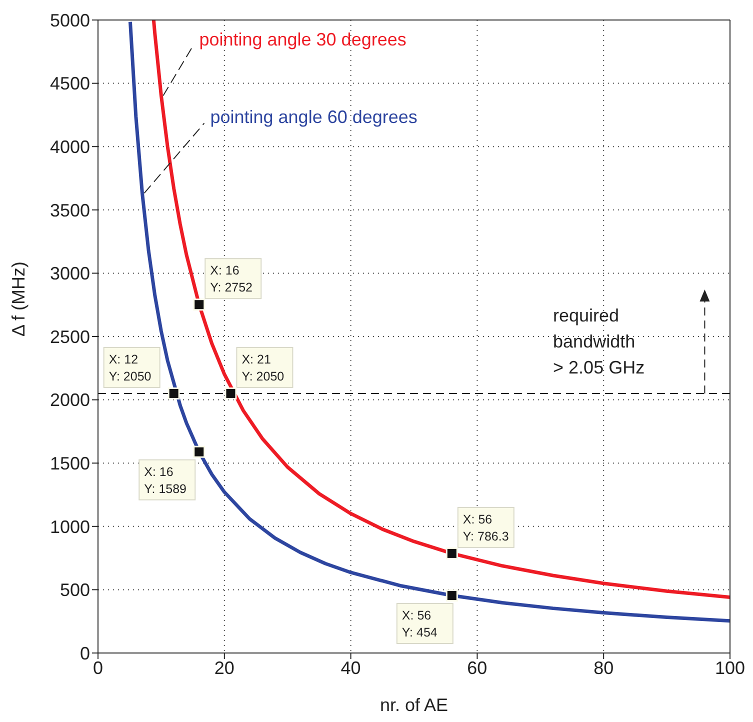 This screenshot has width=753, height=722. What do you see at coordinates (302, 40) in the screenshot?
I see `text: pointing angle 30 degrees` at bounding box center [302, 40].